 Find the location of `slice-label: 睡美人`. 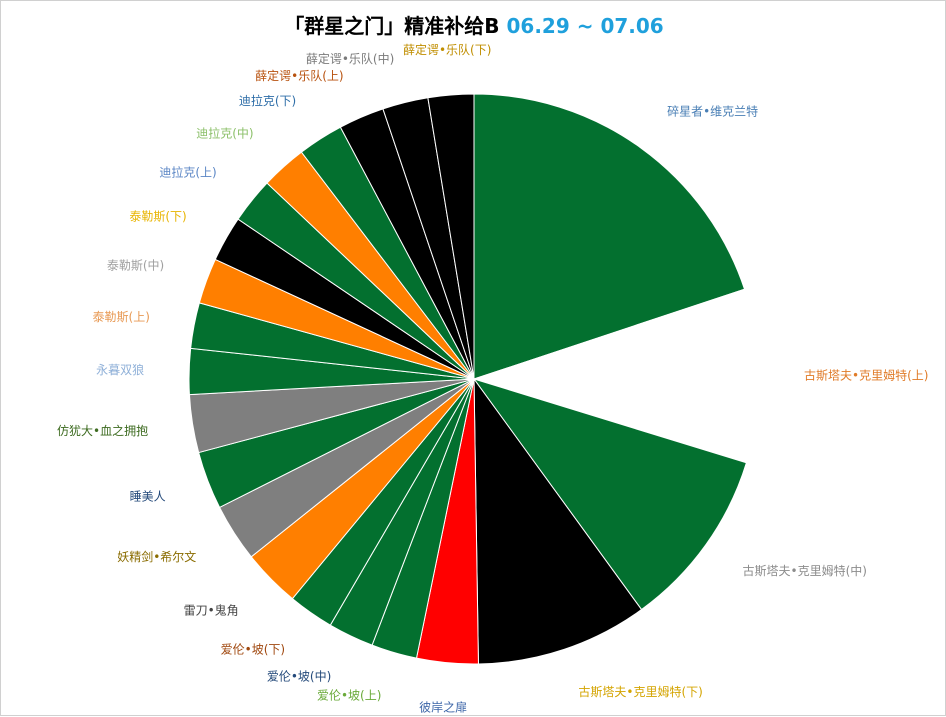

slice-label: 睡美人 is located at coordinates (148, 497).